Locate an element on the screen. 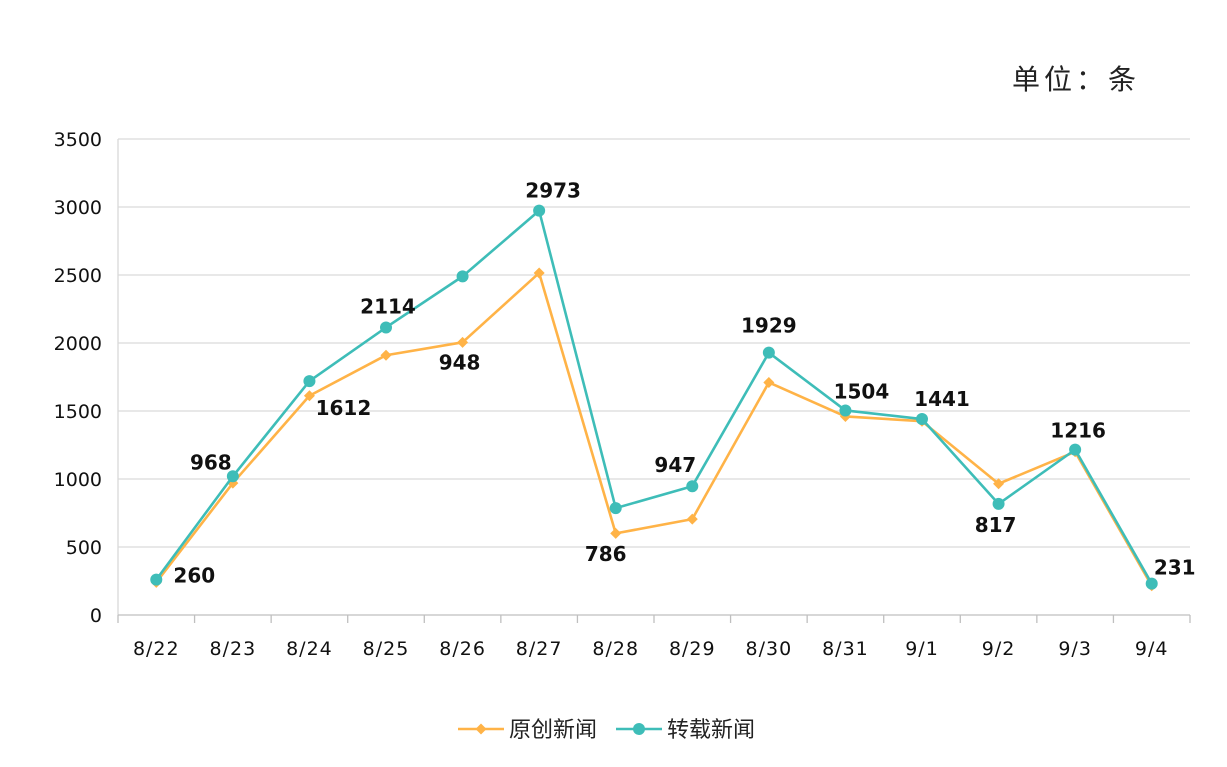 The image size is (1227, 767). x-tick-label: 8/30 is located at coordinates (769, 649).